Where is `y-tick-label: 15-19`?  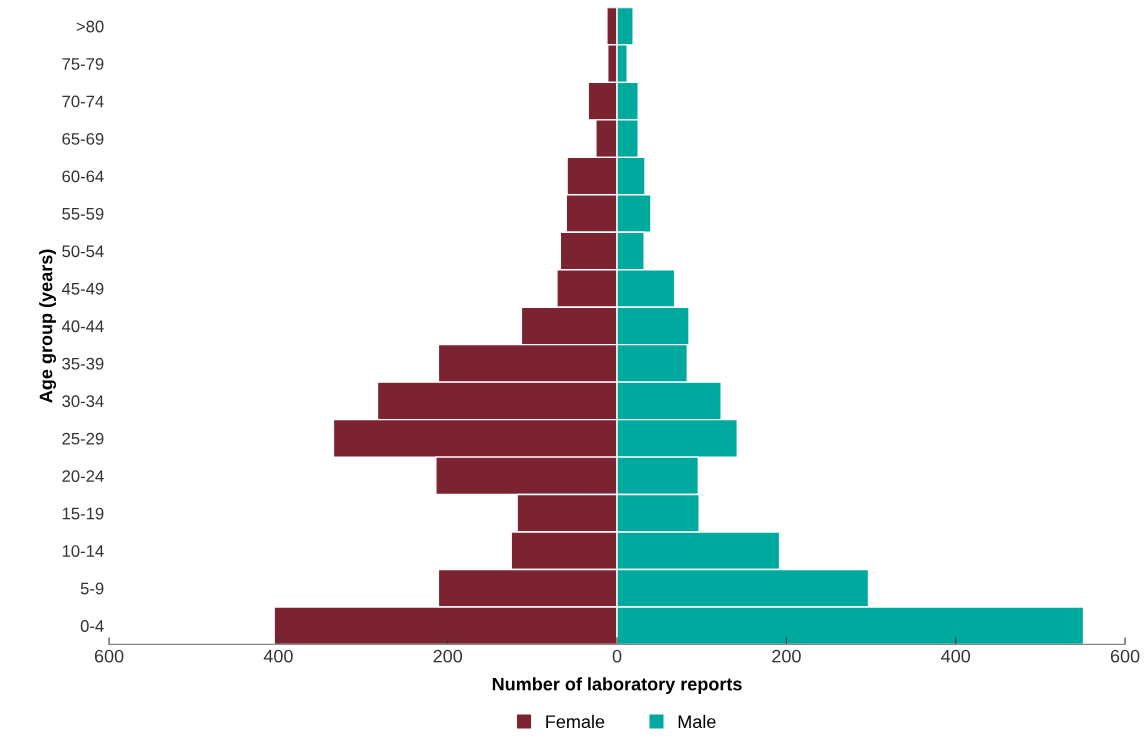
y-tick-label: 15-19 is located at coordinates (83, 513).